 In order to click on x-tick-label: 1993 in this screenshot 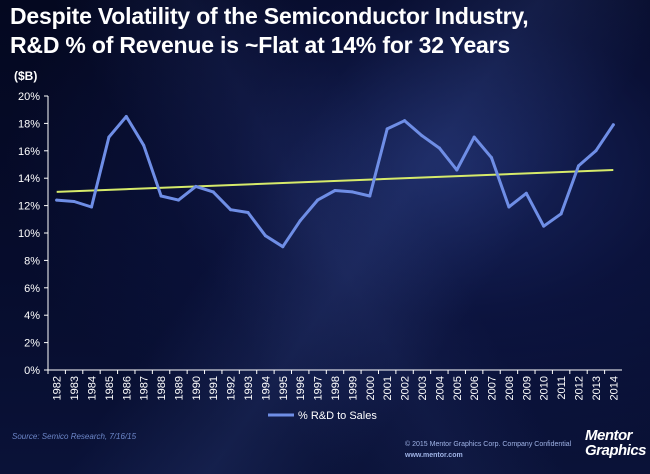, I will do `click(249, 388)`.